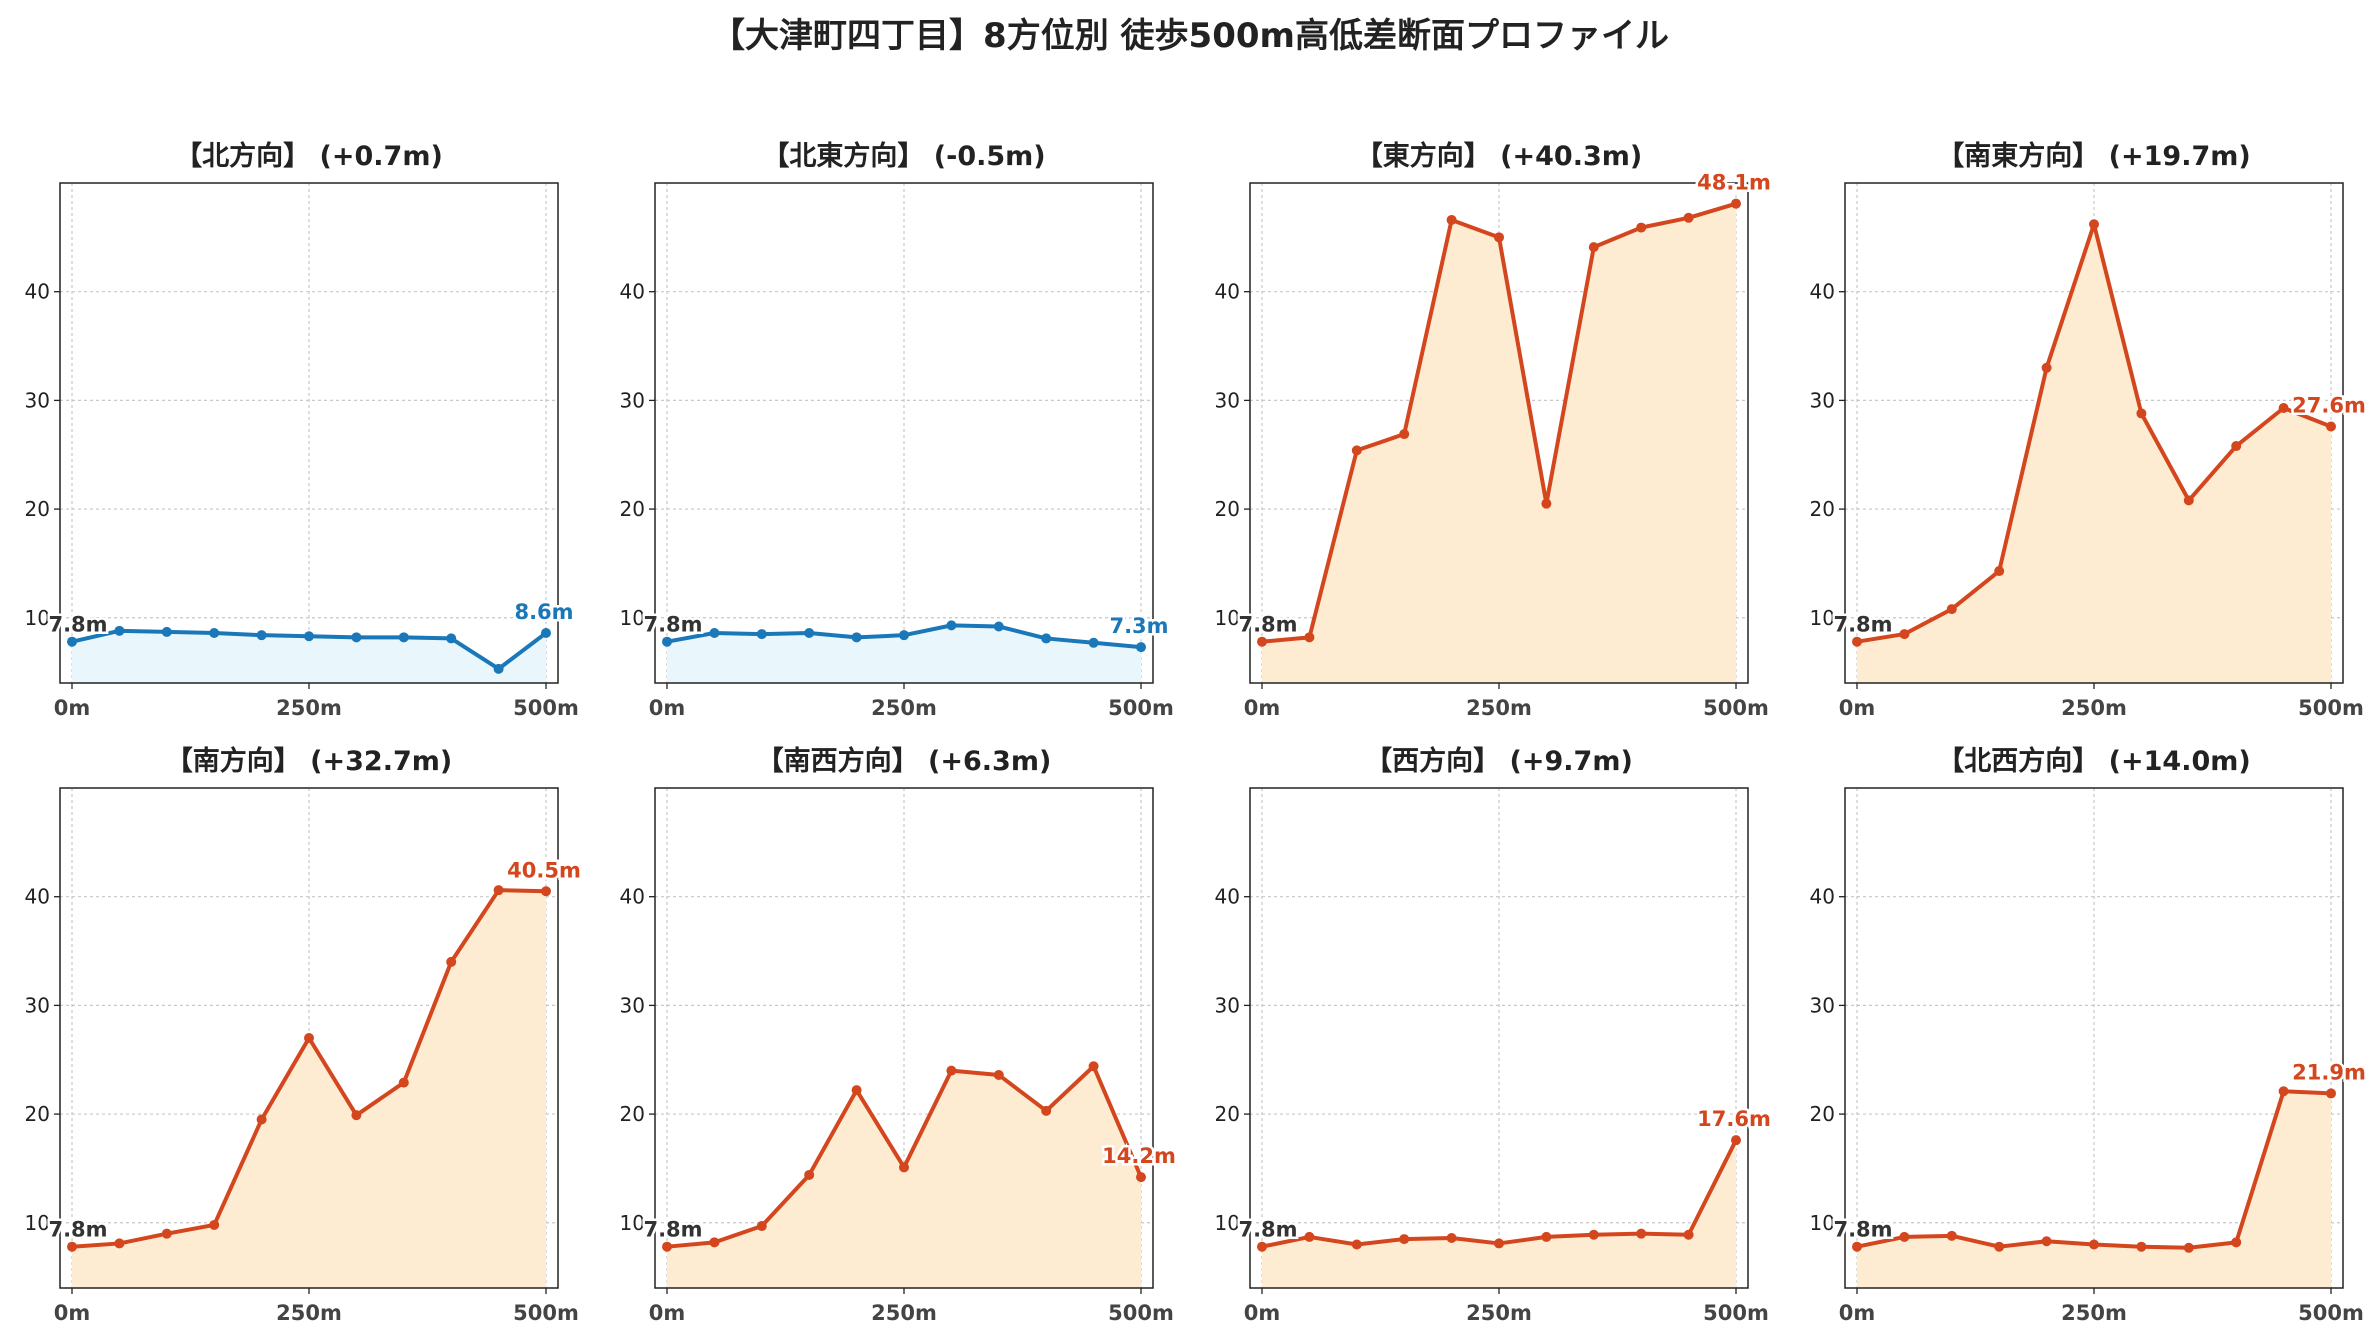  I want to click on end-value-label: 14.2m, so click(1139, 1156).